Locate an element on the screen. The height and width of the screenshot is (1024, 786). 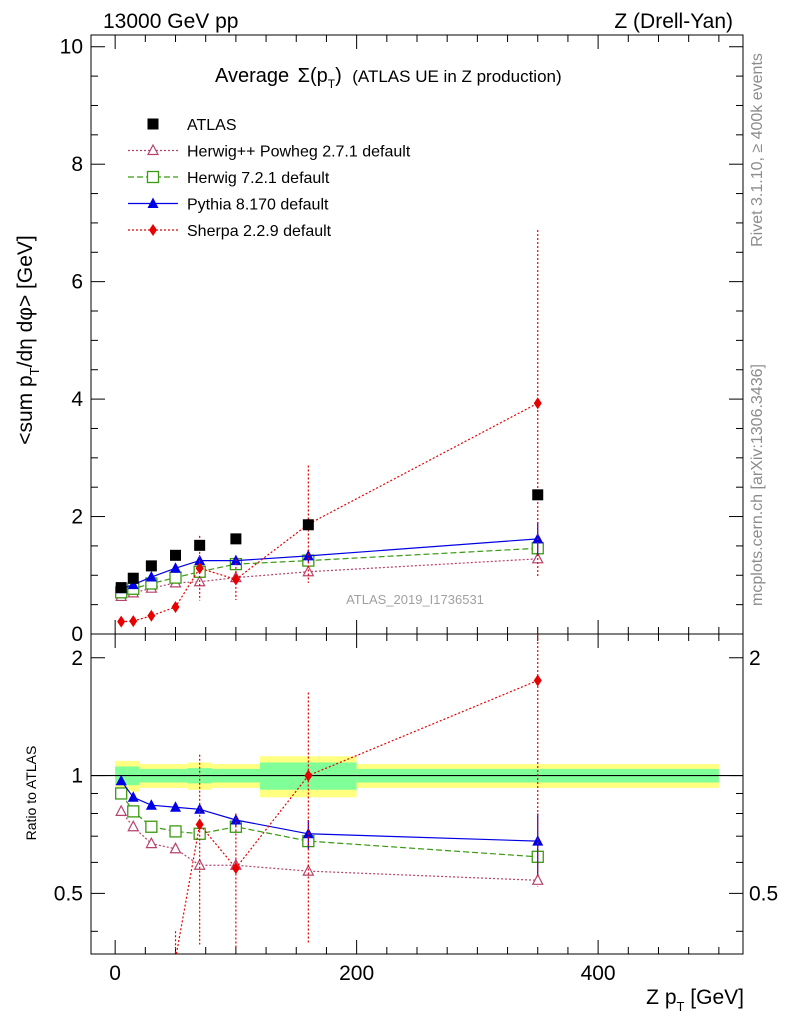
header-right: Z (Drell-Yan) is located at coordinates (673, 21).